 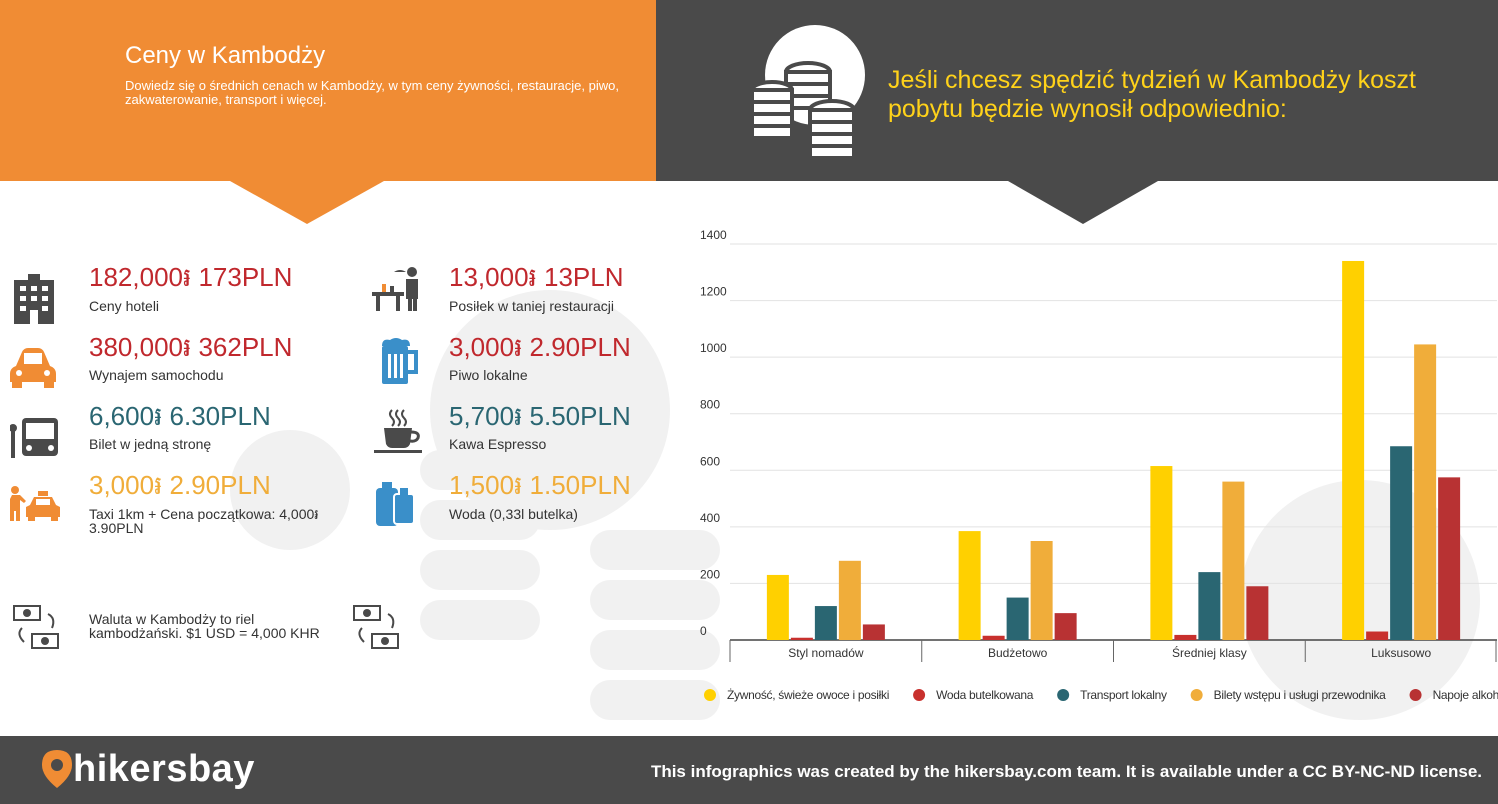 What do you see at coordinates (985, 695) in the screenshot?
I see `legend-label: Woda butelkowana` at bounding box center [985, 695].